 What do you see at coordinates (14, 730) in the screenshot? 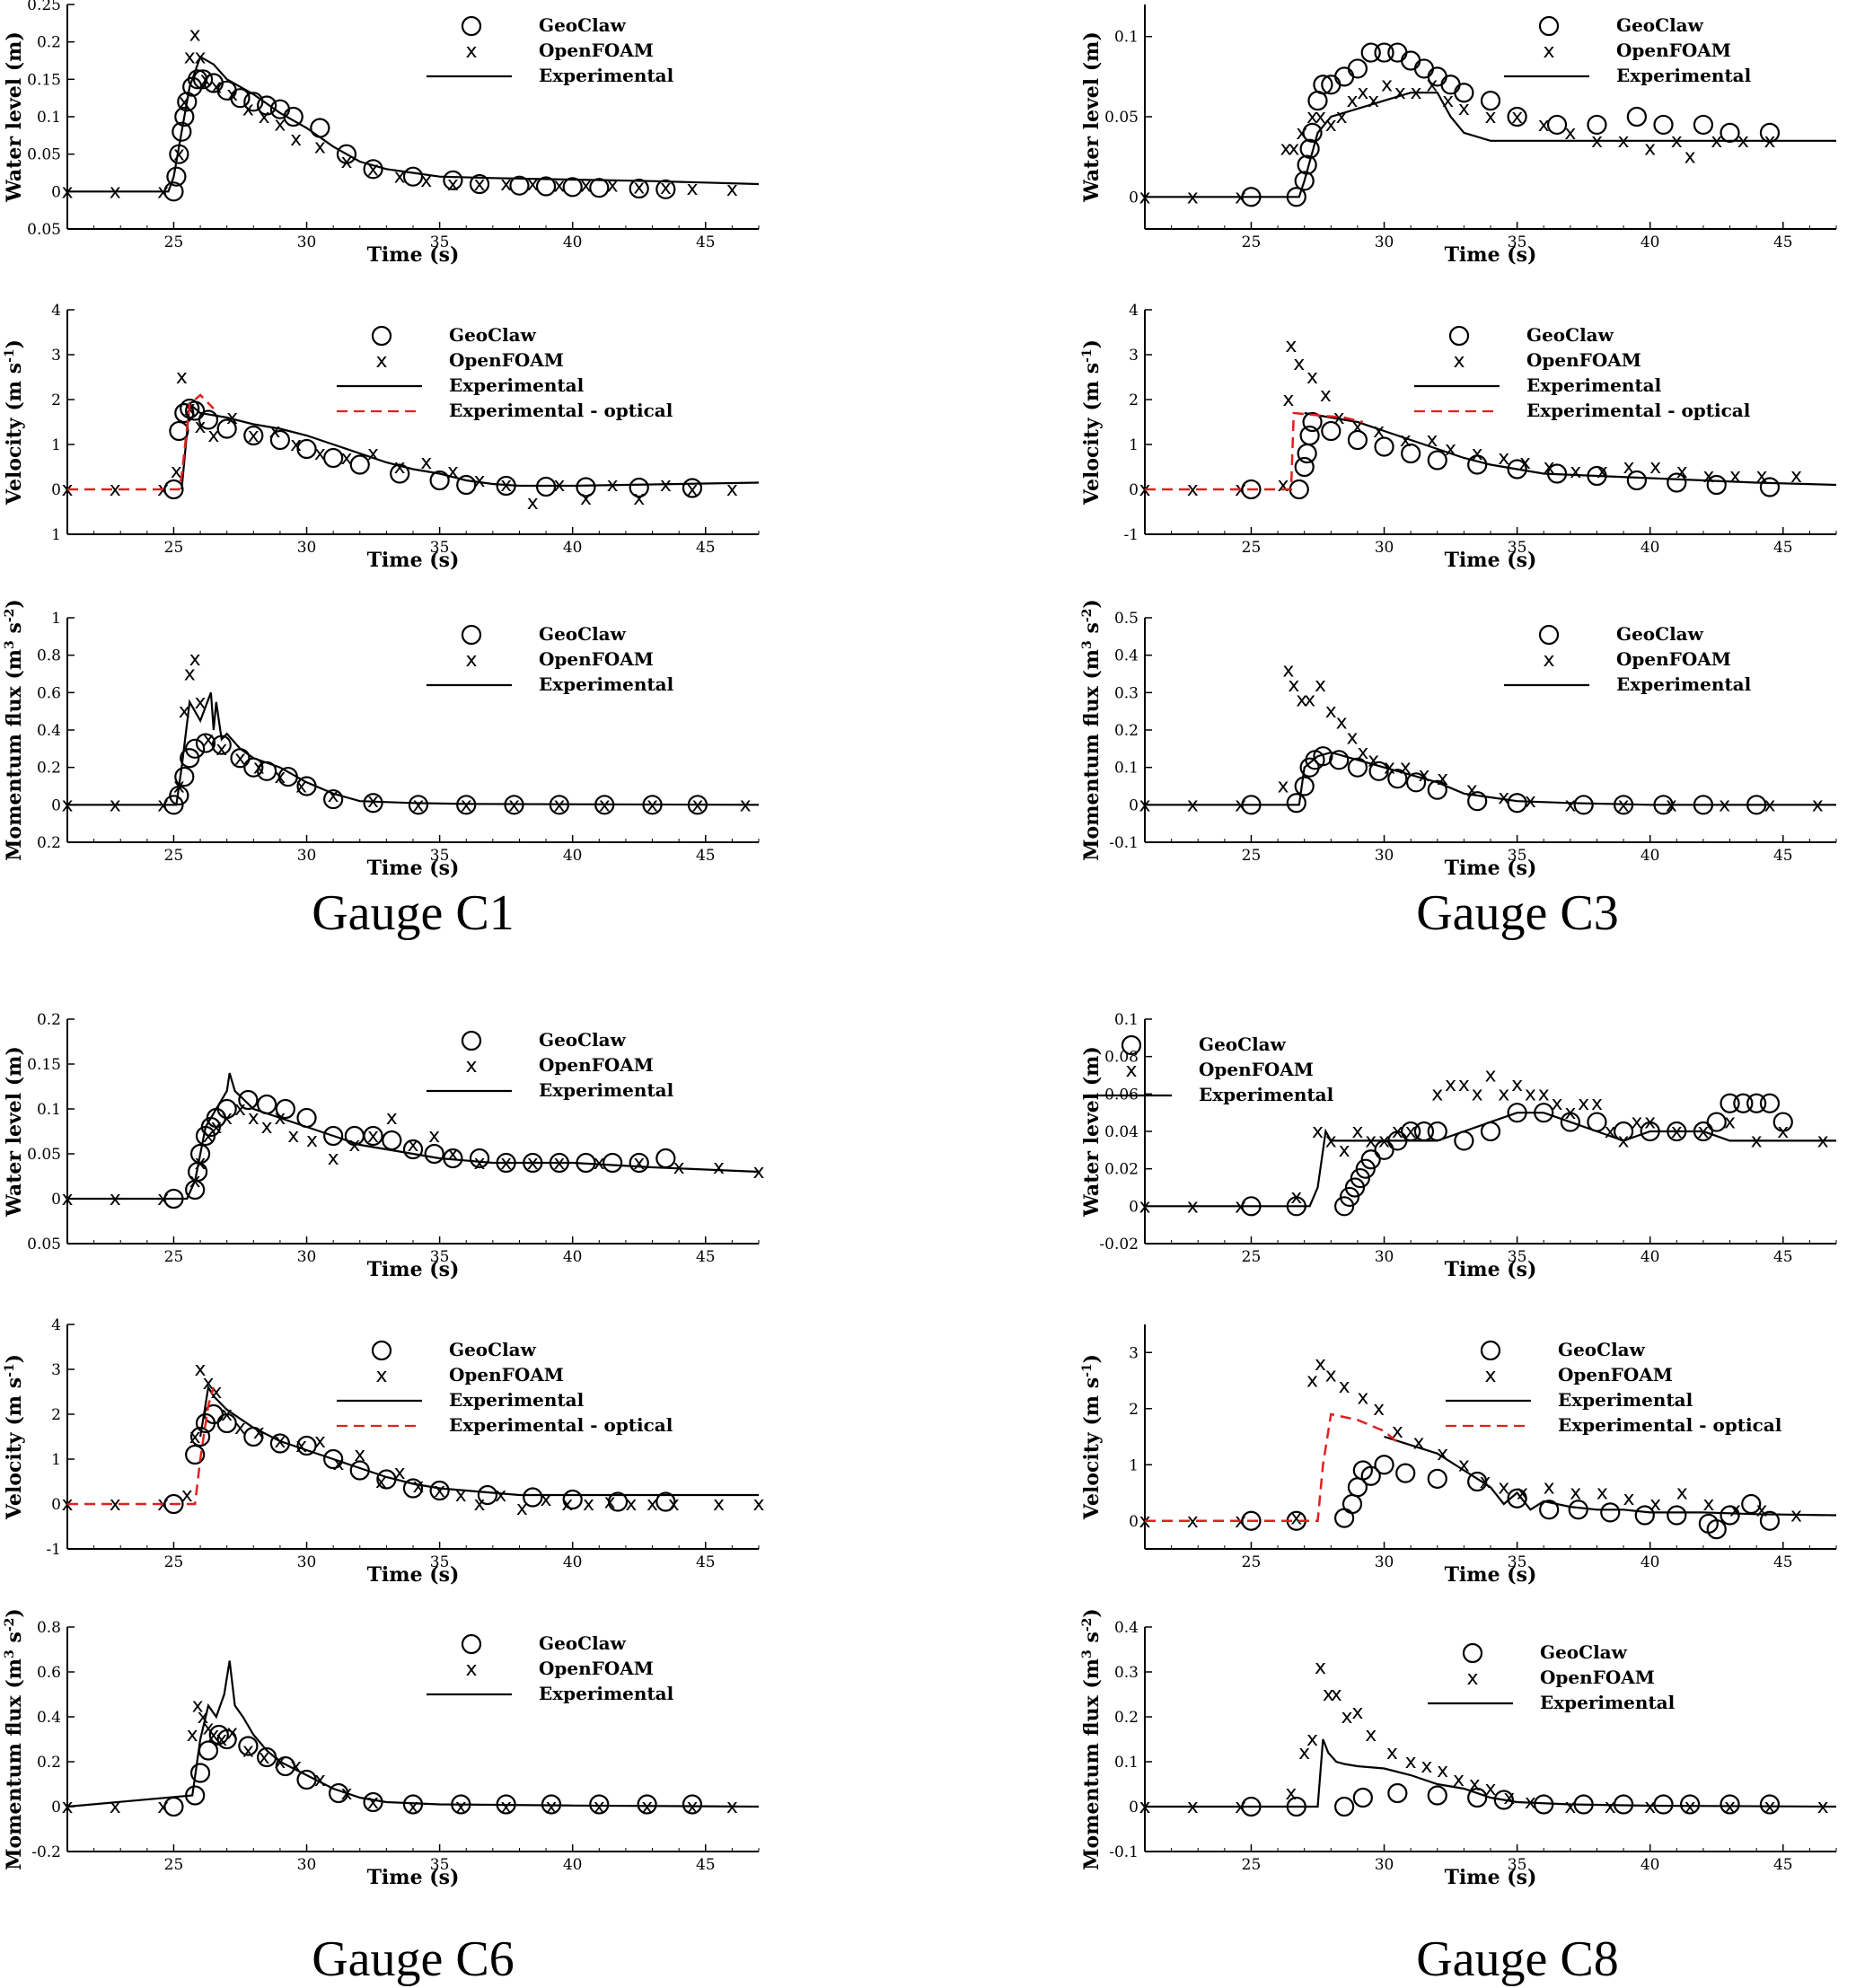
I see `y-axis-title: Momentum flux (m3 s-2)` at bounding box center [14, 730].